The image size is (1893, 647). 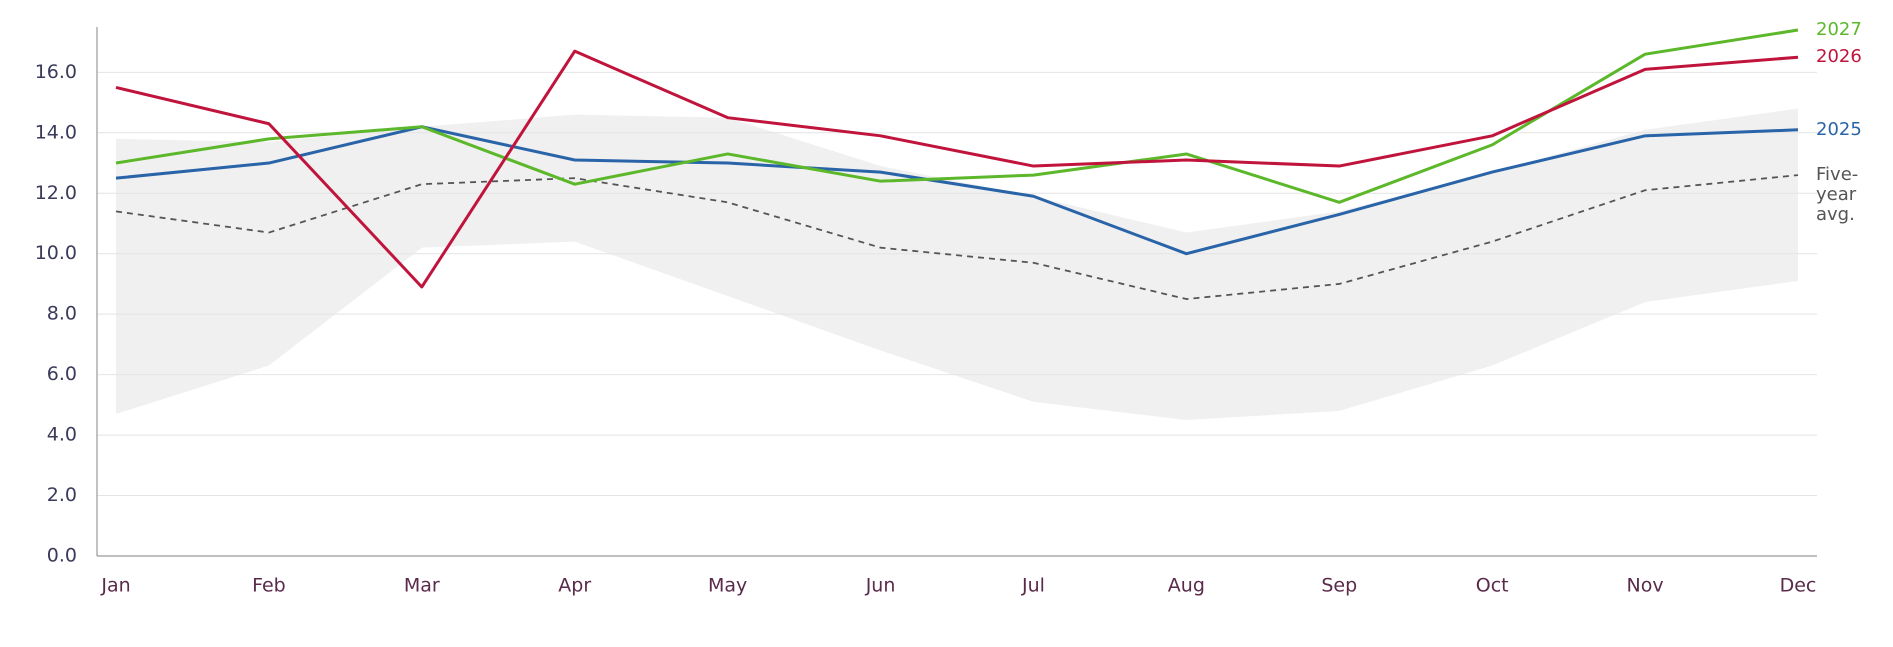 What do you see at coordinates (1839, 30) in the screenshot?
I see `series-label: 2027` at bounding box center [1839, 30].